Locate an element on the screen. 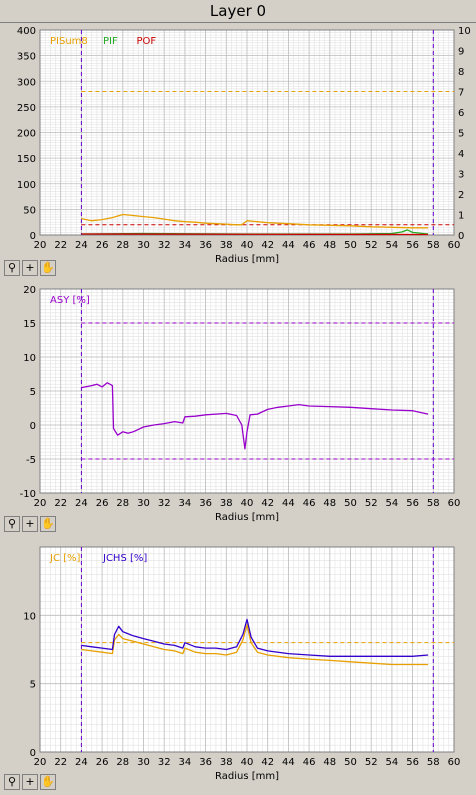 The image size is (476, 795). legend-entry: PISum8 is located at coordinates (69, 41).